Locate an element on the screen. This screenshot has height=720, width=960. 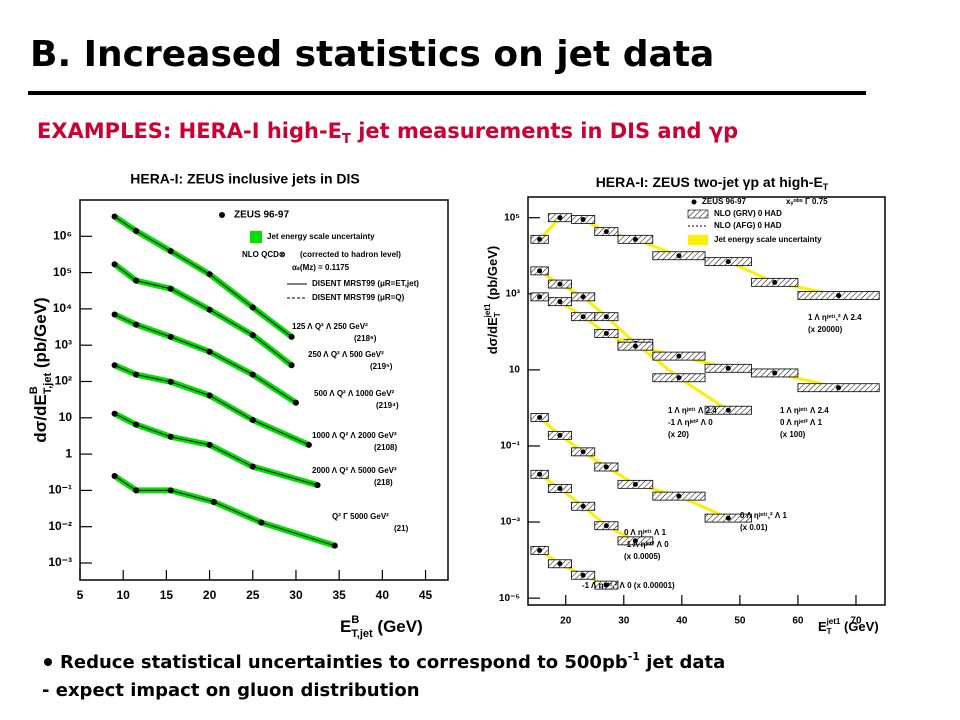
label-sup: B is located at coordinates (34, 390).